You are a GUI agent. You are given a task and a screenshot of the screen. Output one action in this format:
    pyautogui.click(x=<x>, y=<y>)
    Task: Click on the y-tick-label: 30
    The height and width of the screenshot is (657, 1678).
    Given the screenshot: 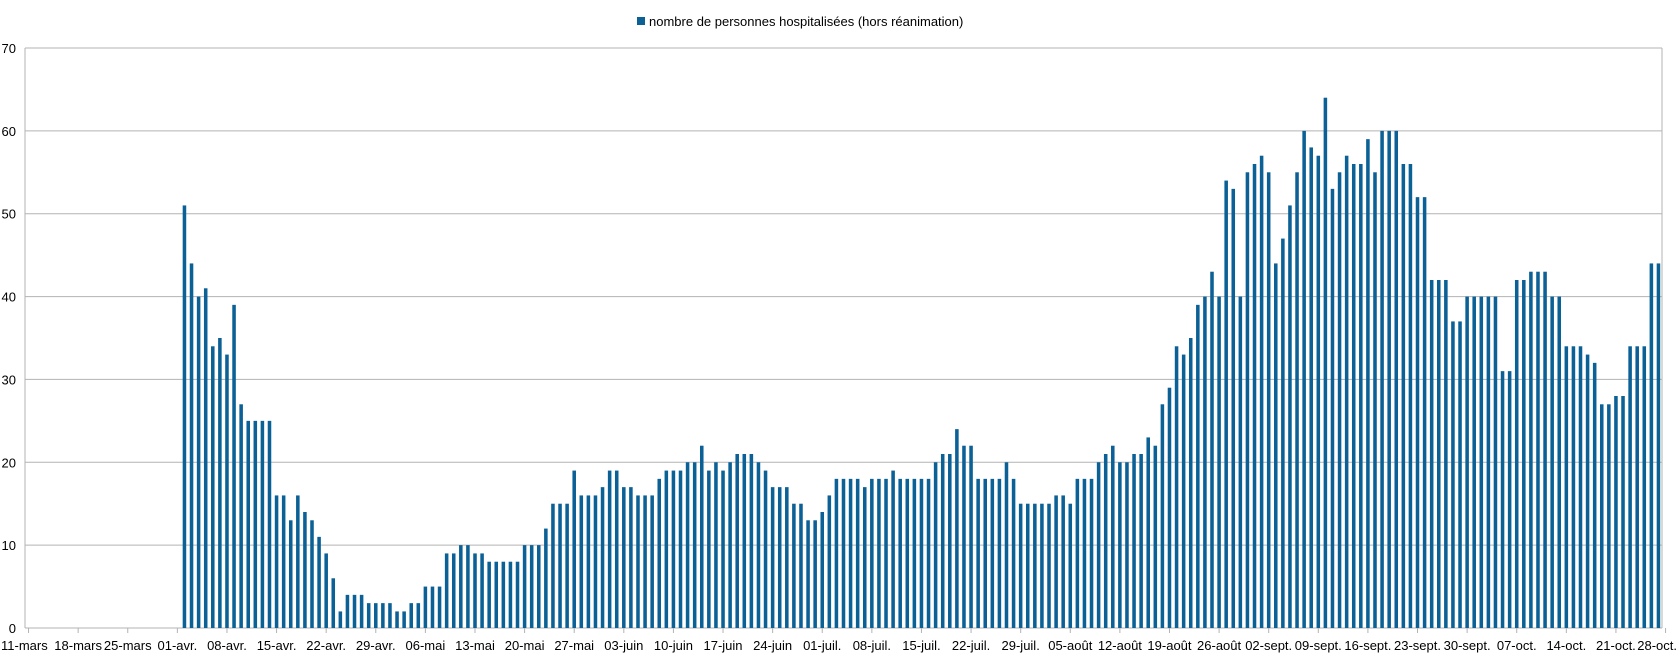 What is the action you would take?
    pyautogui.click(x=9, y=379)
    